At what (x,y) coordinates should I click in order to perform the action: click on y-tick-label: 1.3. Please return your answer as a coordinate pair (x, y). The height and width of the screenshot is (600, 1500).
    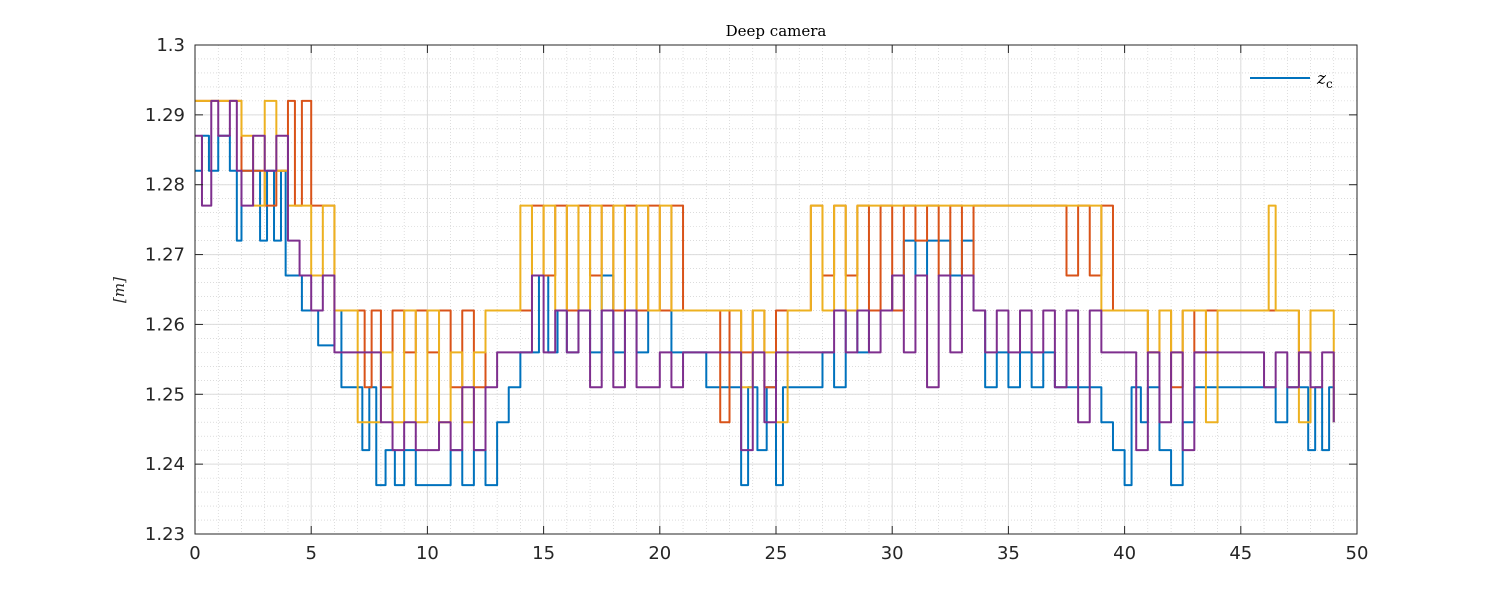
    Looking at the image, I should click on (170, 45).